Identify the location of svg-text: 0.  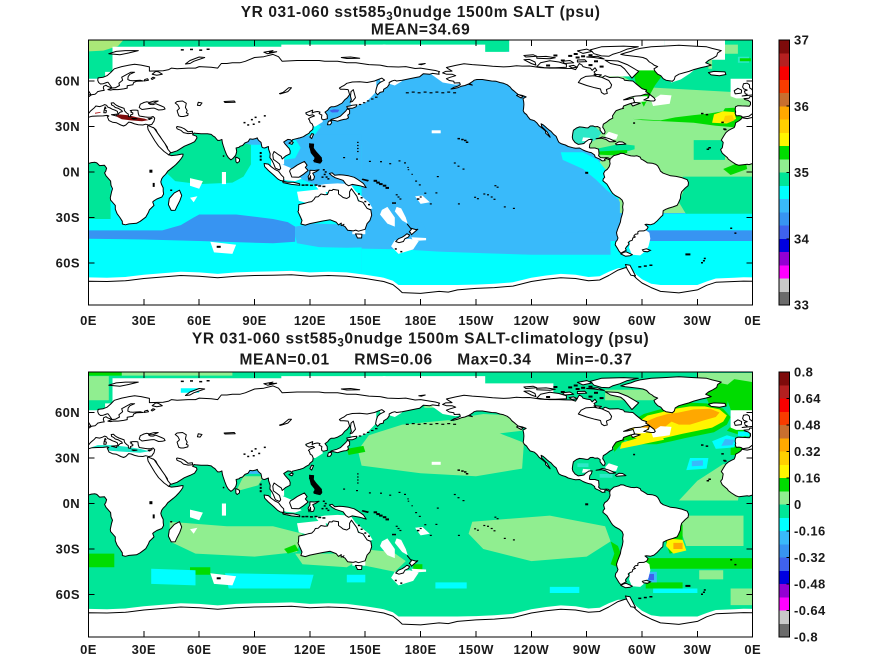
(798, 504).